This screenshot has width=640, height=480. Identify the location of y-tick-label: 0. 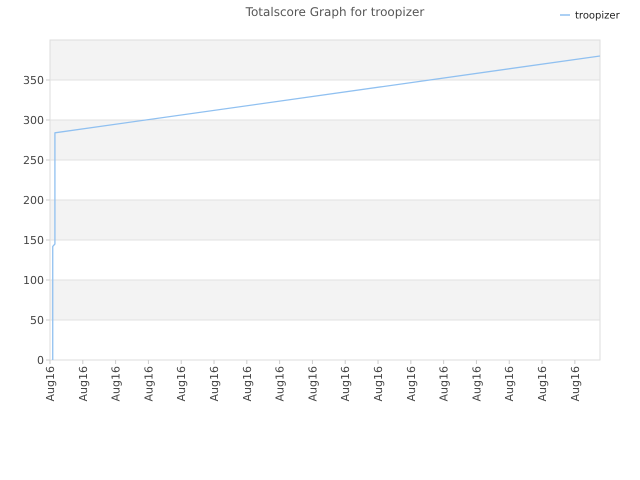
(40, 360).